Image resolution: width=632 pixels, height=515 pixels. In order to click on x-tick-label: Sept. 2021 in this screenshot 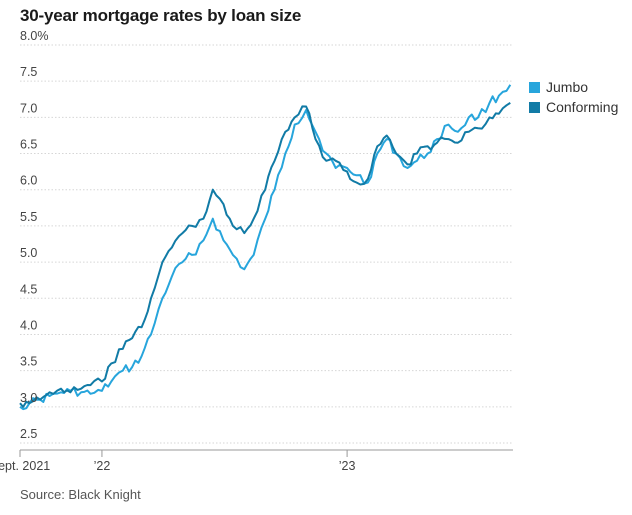, I will do `click(25, 466)`.